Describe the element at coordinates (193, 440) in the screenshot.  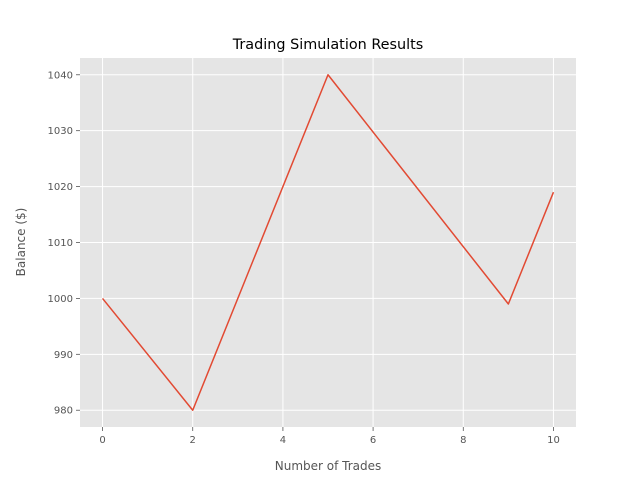
I see `x-tick-label: 2` at that location.